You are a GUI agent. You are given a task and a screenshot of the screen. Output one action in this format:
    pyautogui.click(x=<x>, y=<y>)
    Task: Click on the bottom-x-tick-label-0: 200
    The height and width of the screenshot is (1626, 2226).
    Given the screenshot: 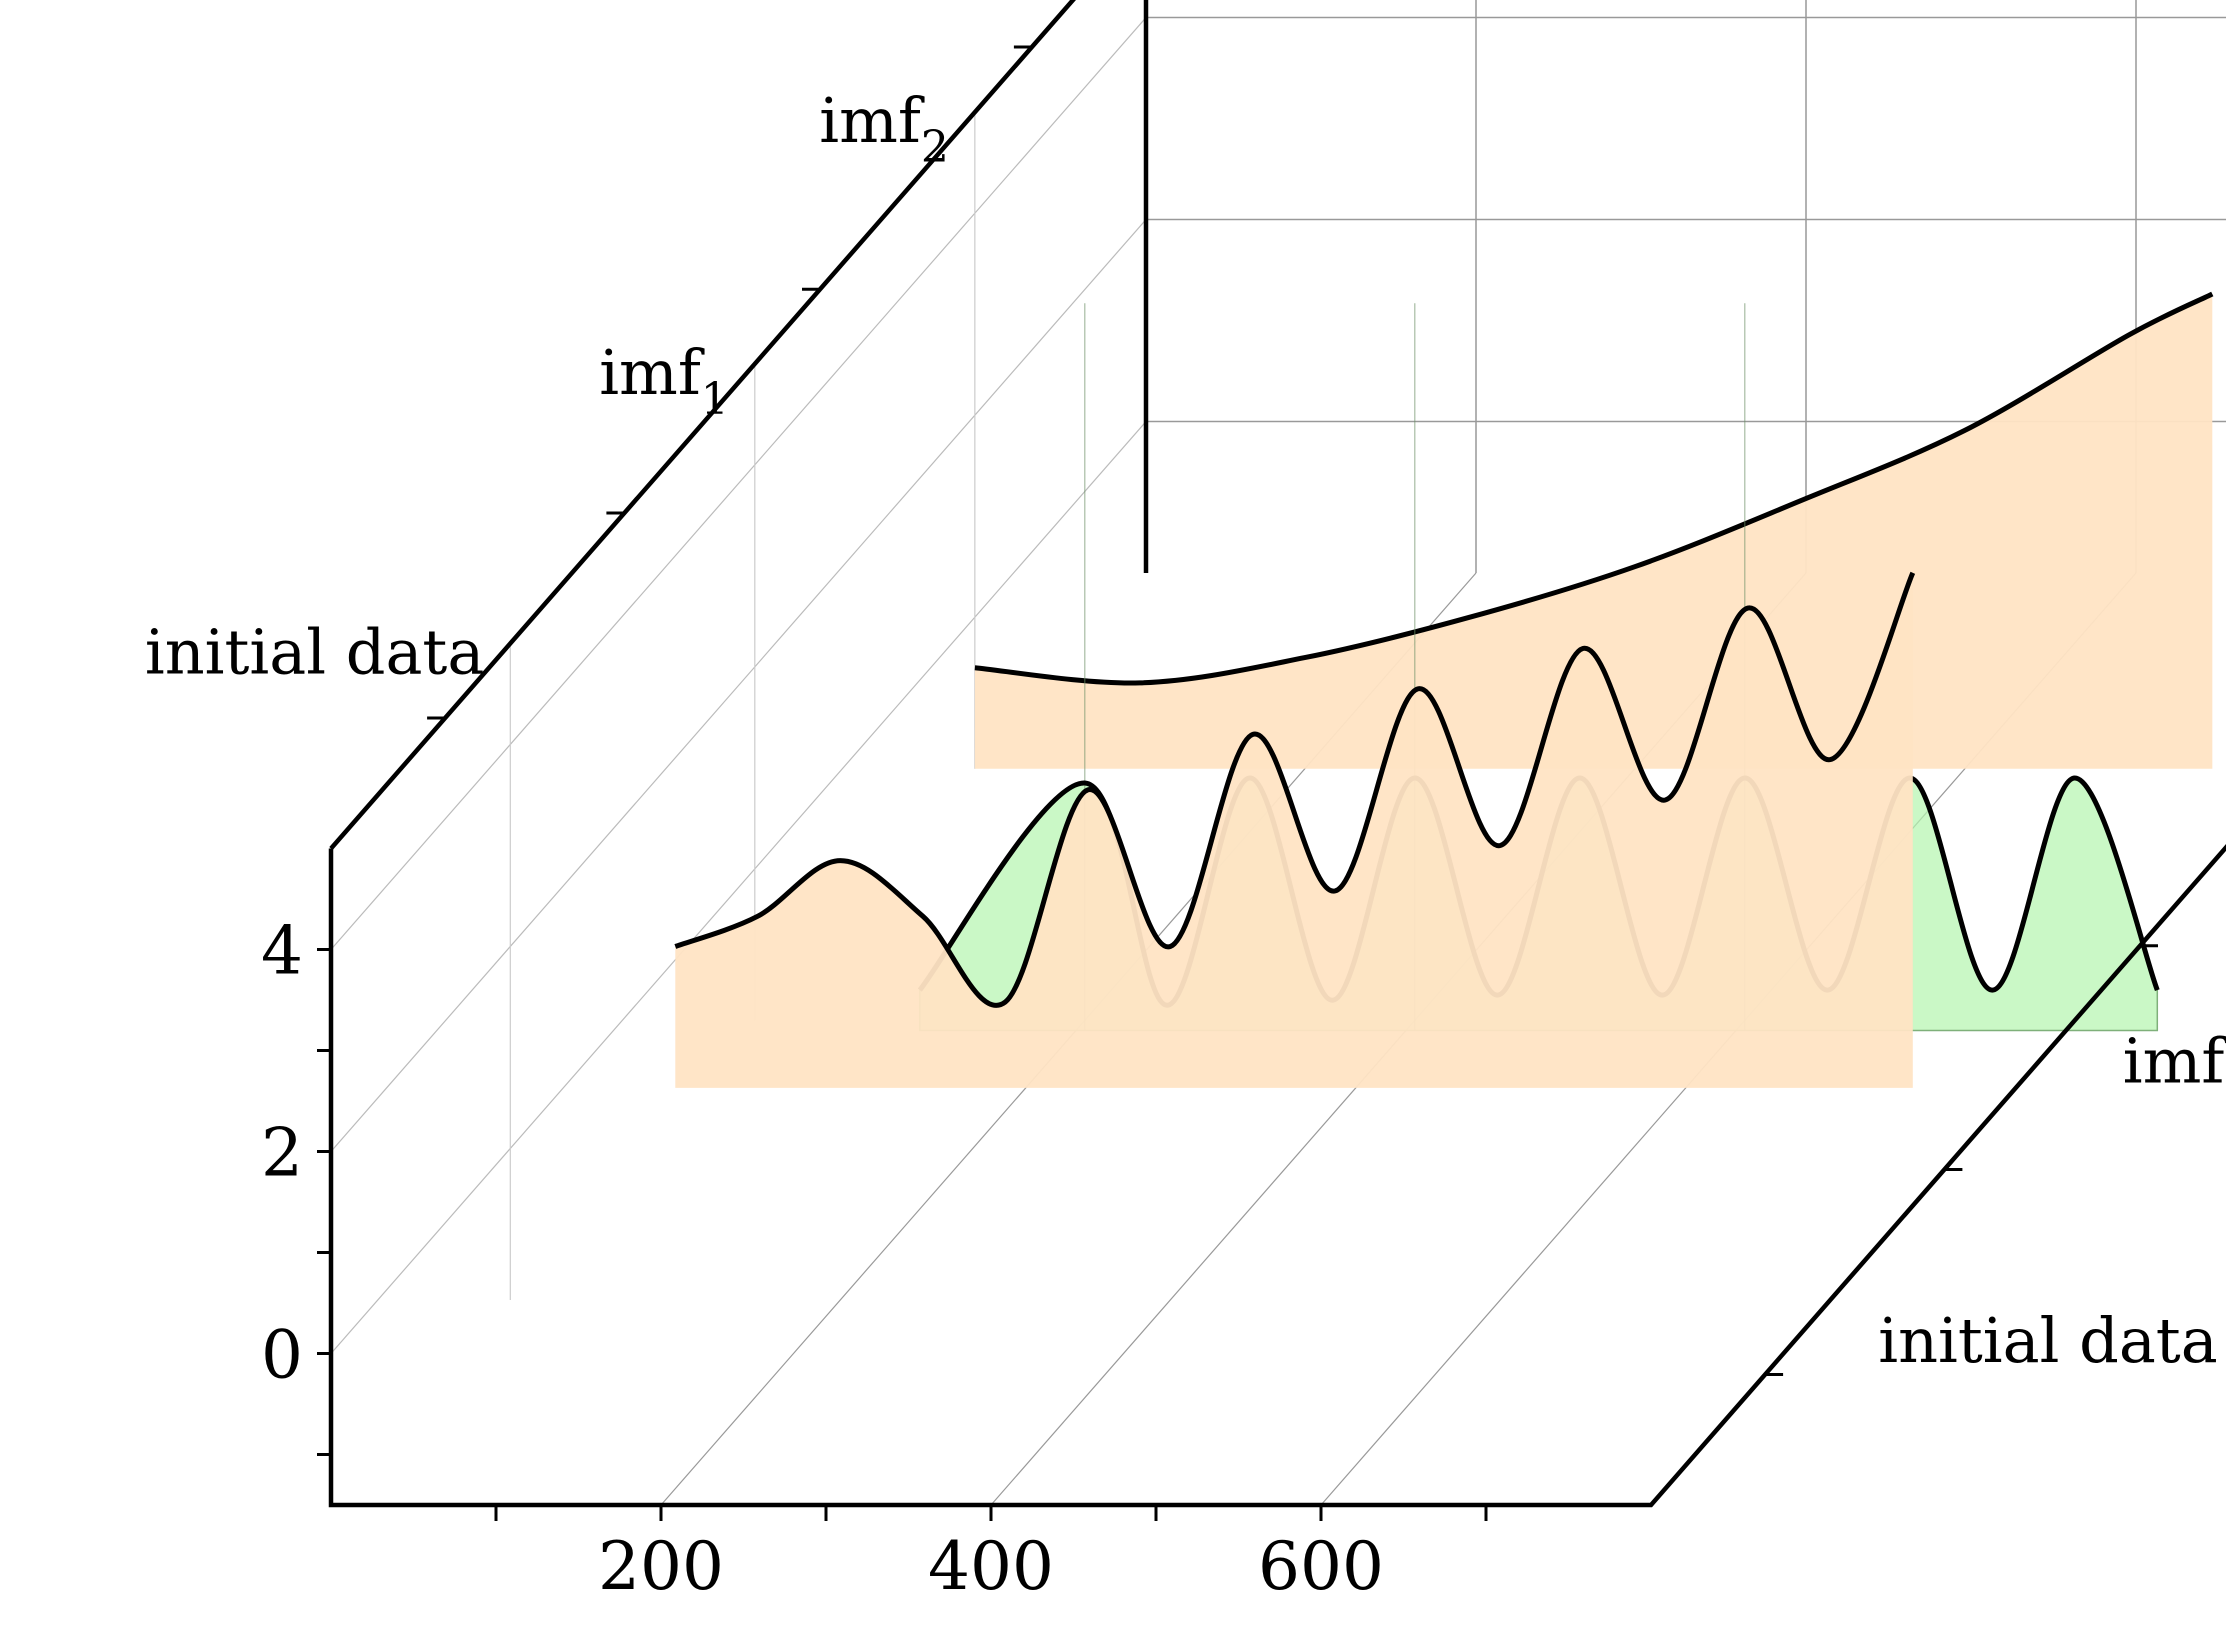 What is the action you would take?
    pyautogui.click(x=661, y=1566)
    